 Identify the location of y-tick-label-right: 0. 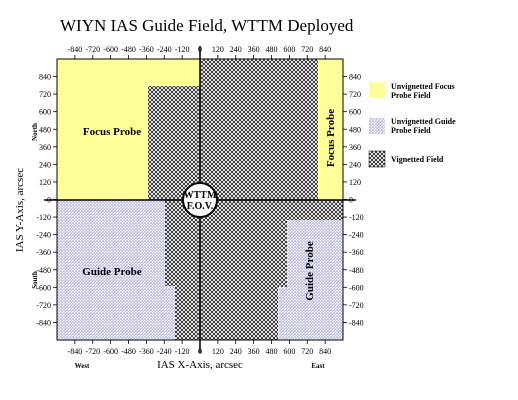
(351, 200).